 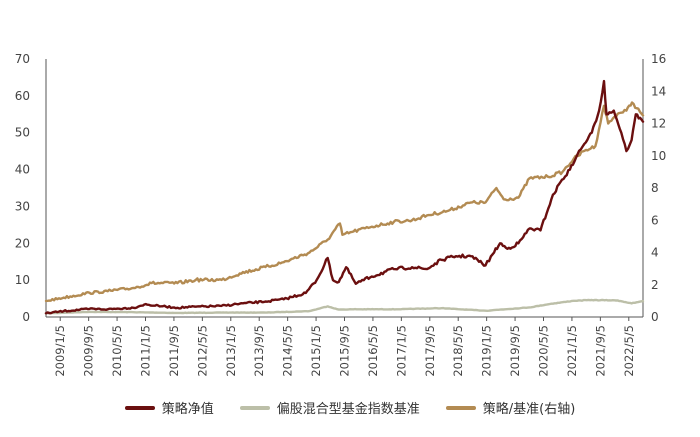 I want to click on x-tick-label: 2015/1/5, so click(x=316, y=351).